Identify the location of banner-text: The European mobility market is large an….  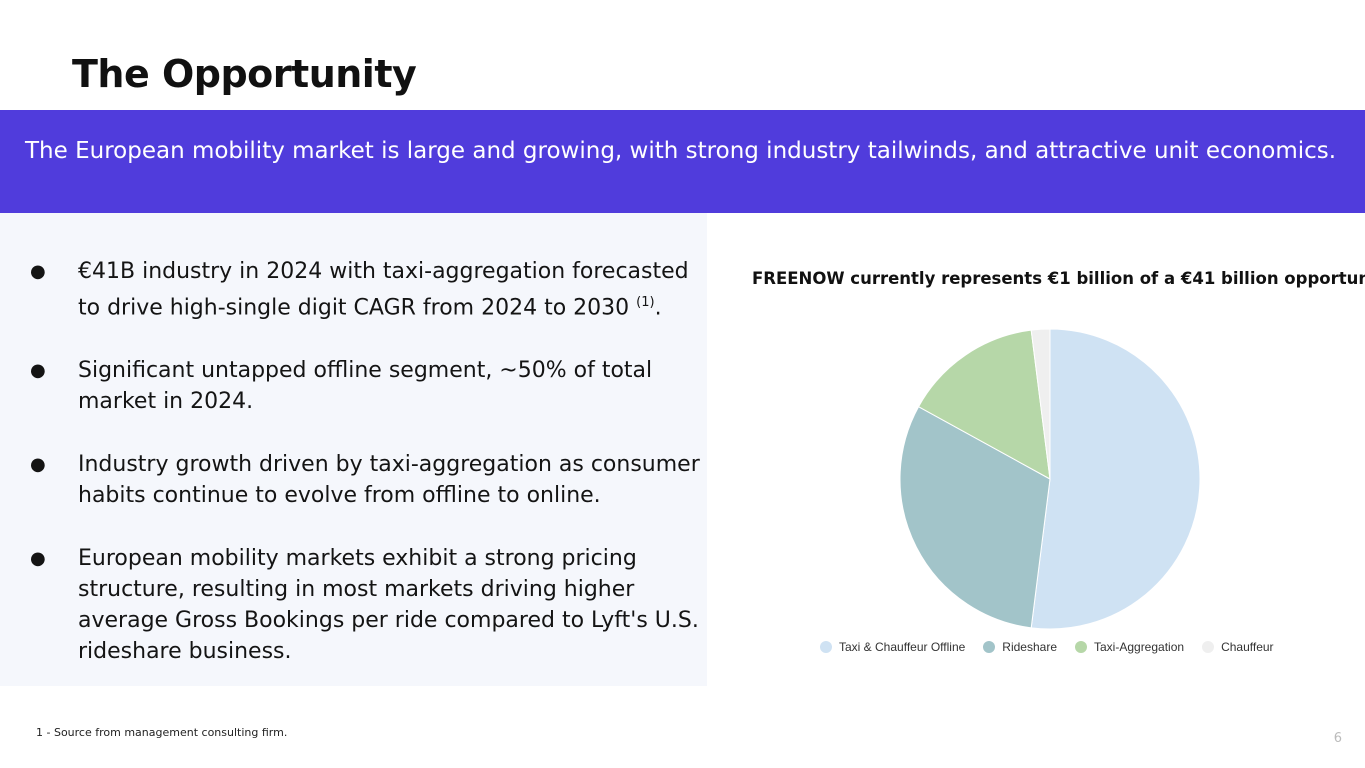
(681, 151).